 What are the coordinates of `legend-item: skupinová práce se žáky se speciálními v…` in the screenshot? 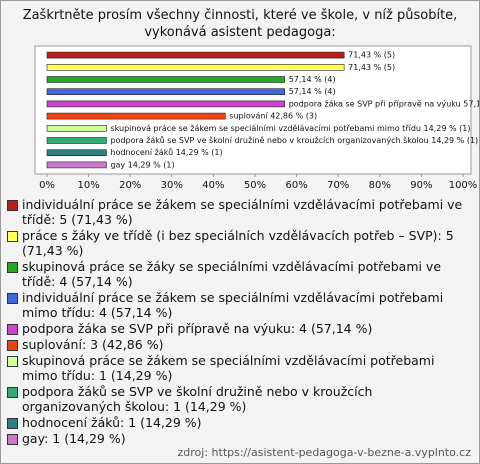 It's located at (240, 274).